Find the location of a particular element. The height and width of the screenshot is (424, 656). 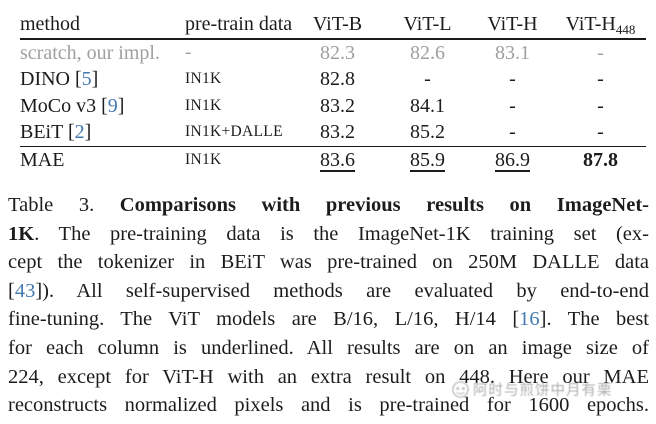

col-header-subscript: 448 is located at coordinates (625, 29).